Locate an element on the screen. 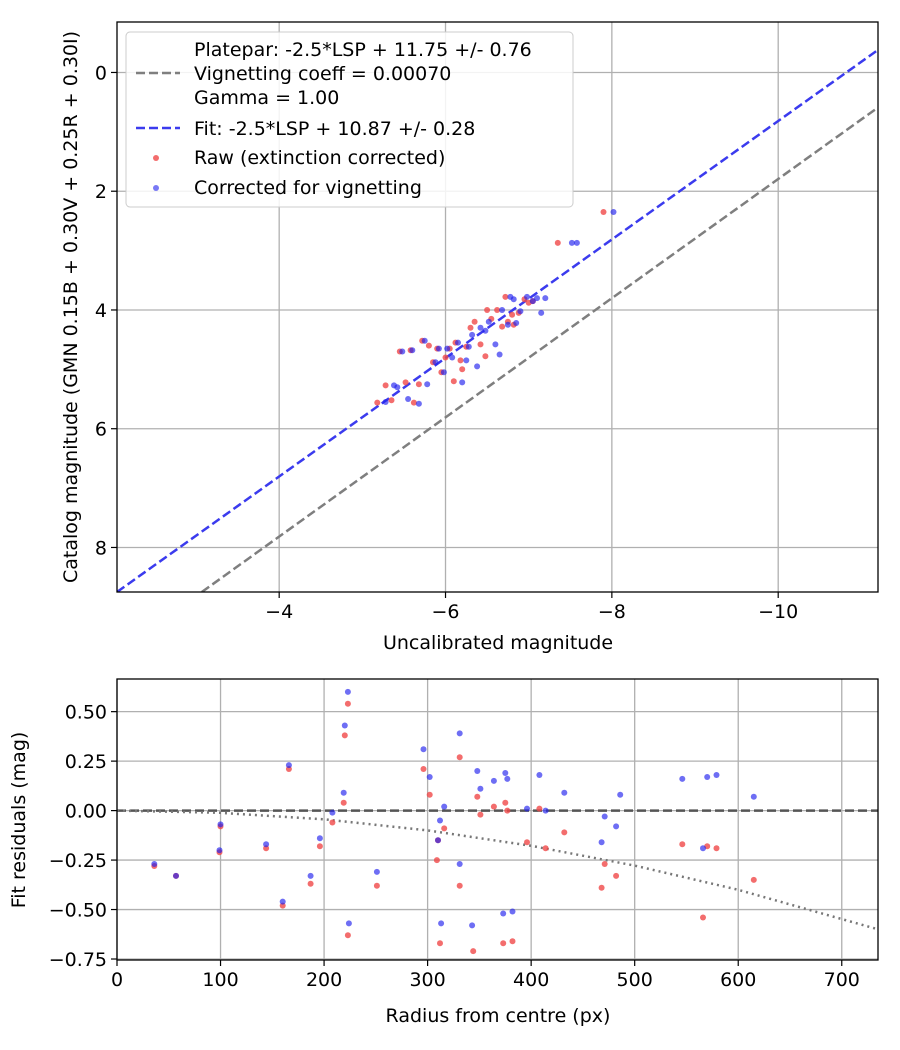 The height and width of the screenshot is (1050, 900). top-x-axis-label: Uncalibrated magnitude is located at coordinates (498, 643).